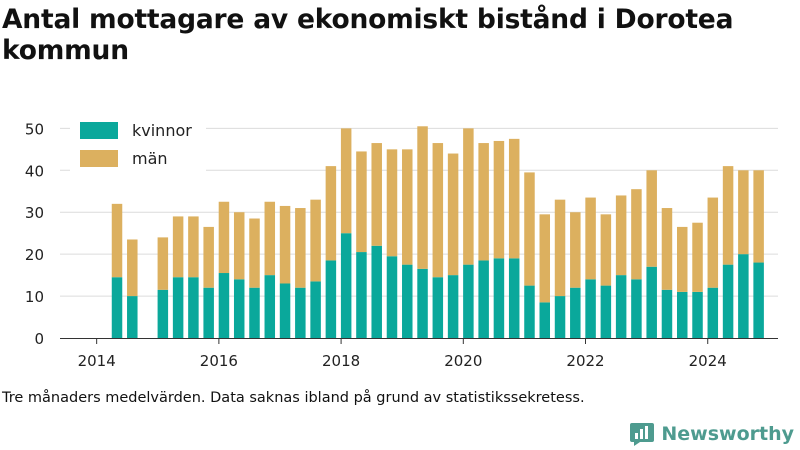 This screenshot has height=450, width=800. Describe the element at coordinates (642, 434) in the screenshot. I see `bar-chart-bubble-icon` at that location.